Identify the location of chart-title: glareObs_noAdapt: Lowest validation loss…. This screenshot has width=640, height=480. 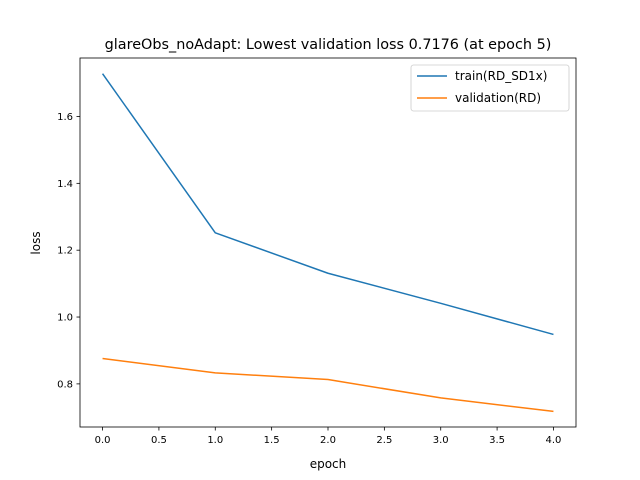
(328, 45).